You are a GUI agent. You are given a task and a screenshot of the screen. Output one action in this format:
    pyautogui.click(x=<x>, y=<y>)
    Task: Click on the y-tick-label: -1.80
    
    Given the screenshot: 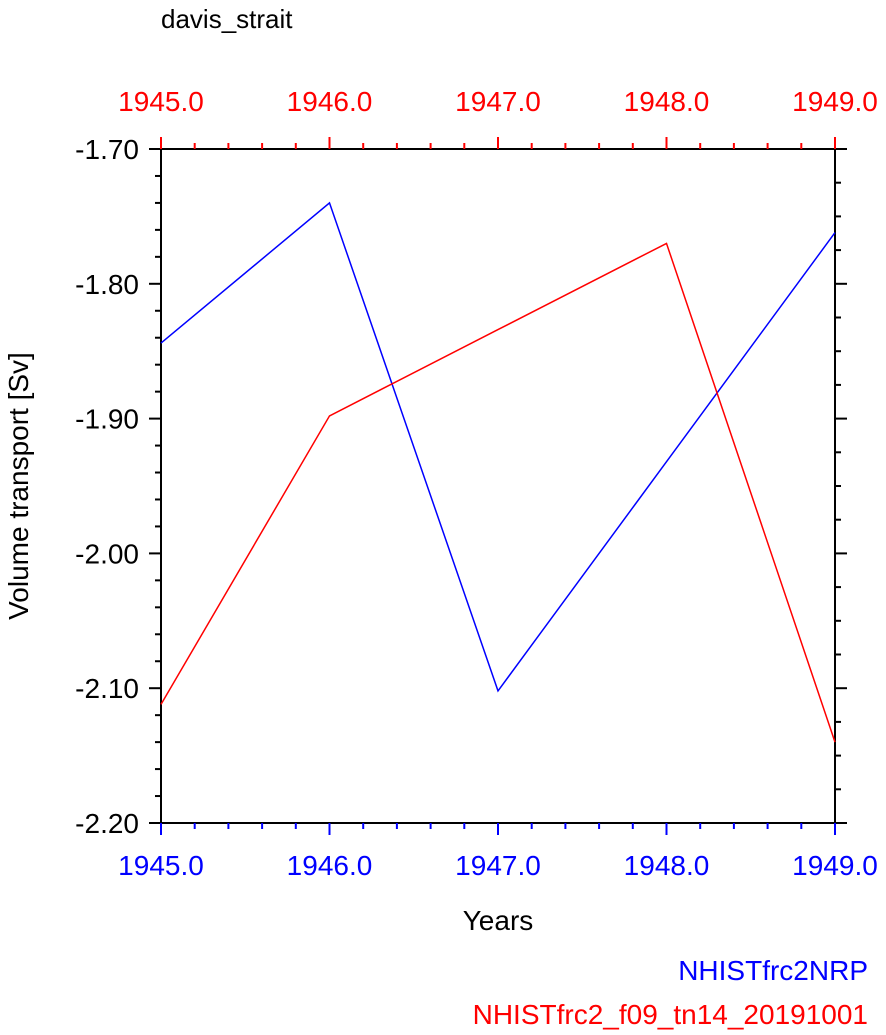 What is the action you would take?
    pyautogui.click(x=107, y=284)
    